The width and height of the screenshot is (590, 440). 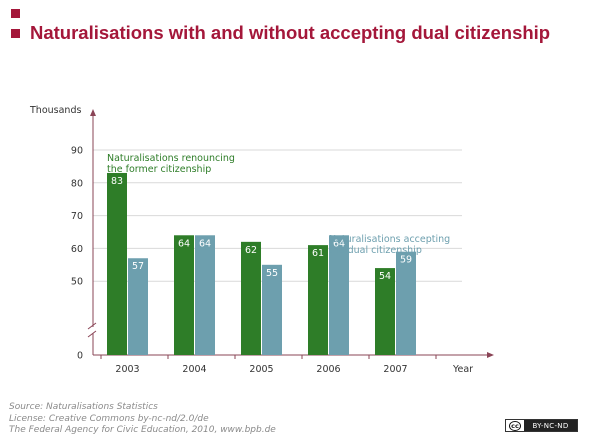 What do you see at coordinates (490, 355) in the screenshot?
I see `x-axis-arrow` at bounding box center [490, 355].